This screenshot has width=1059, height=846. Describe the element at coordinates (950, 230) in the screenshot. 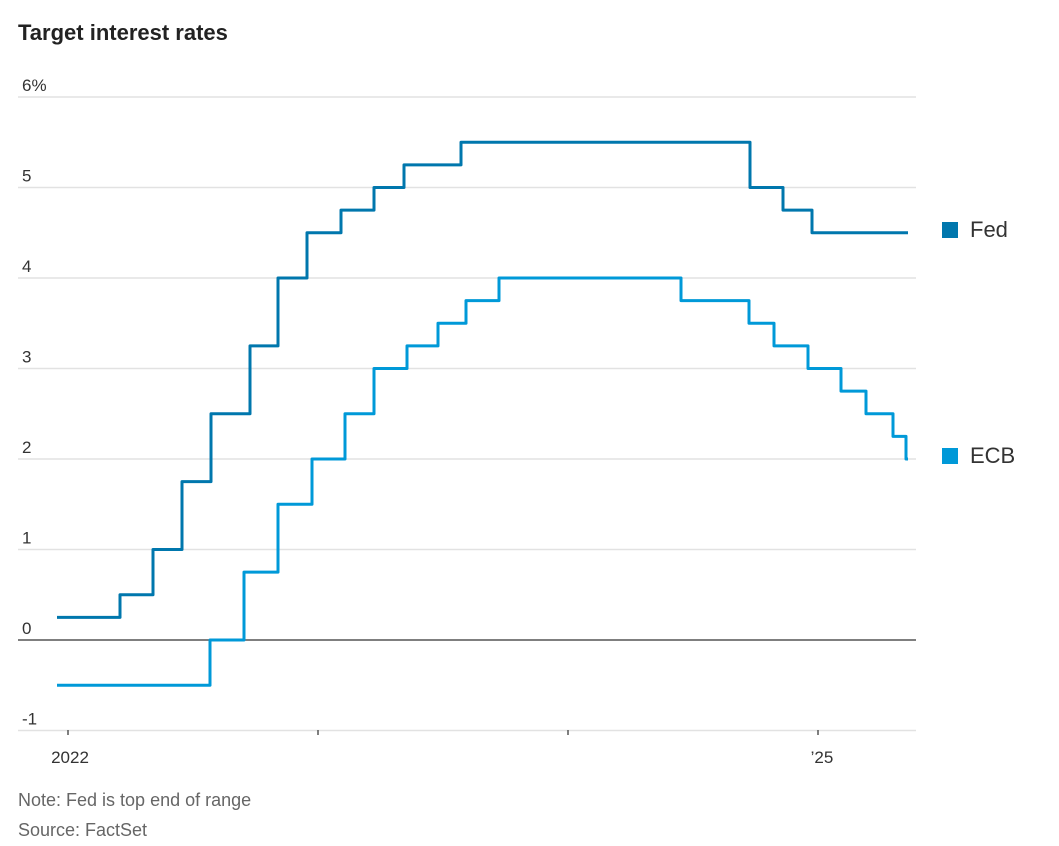

I see `legend-swatch-fed` at that location.